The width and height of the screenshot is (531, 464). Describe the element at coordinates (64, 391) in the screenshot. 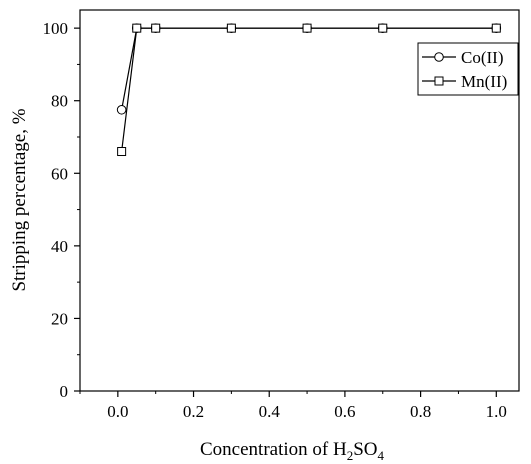

I see `y-tick-label: 0` at that location.